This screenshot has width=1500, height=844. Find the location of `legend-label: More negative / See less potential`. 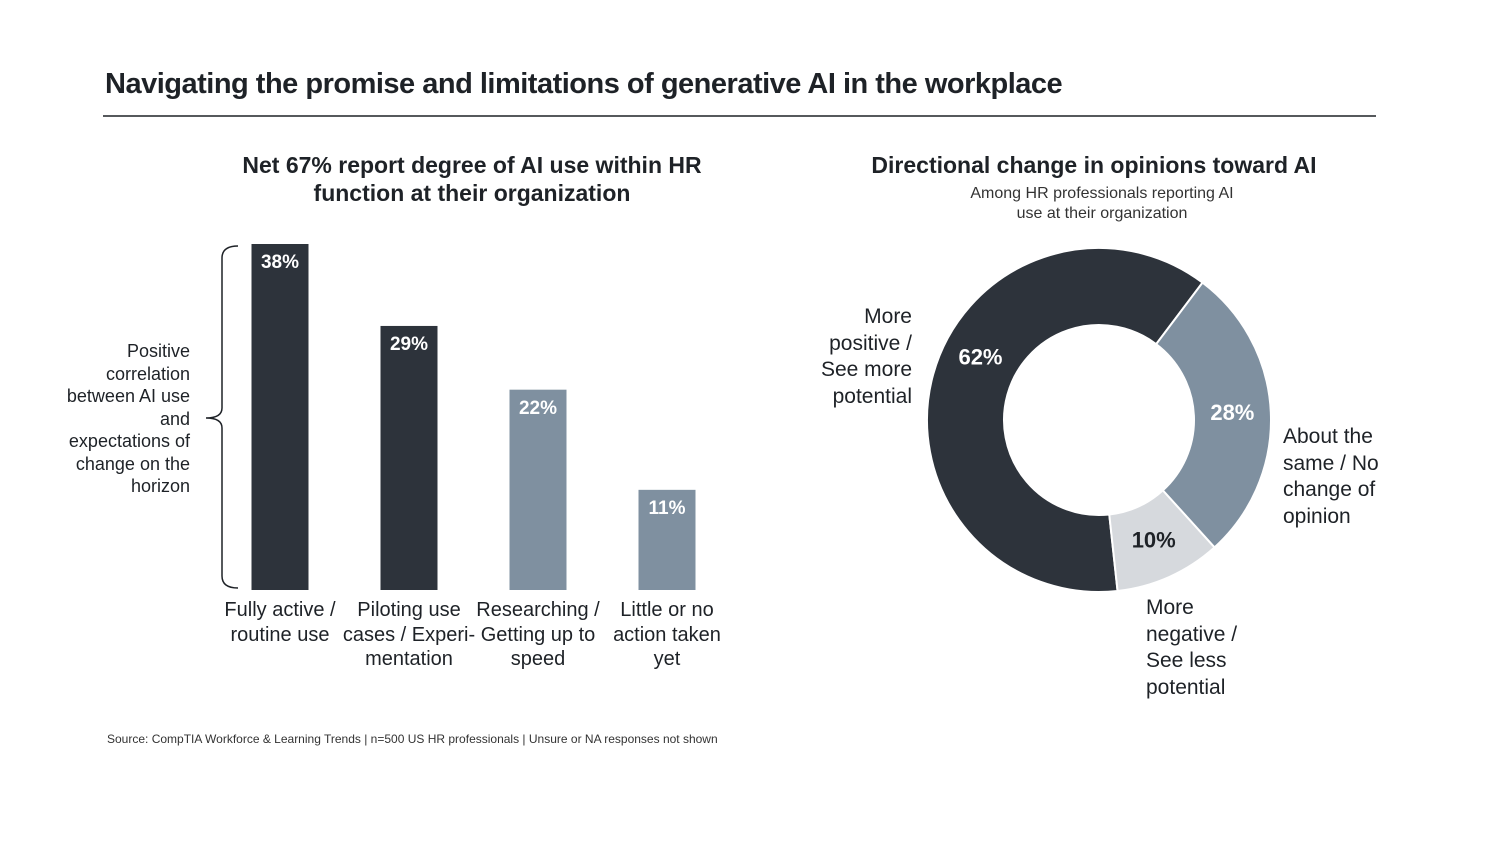

legend-label: More negative / See less potential is located at coordinates (1192, 647).